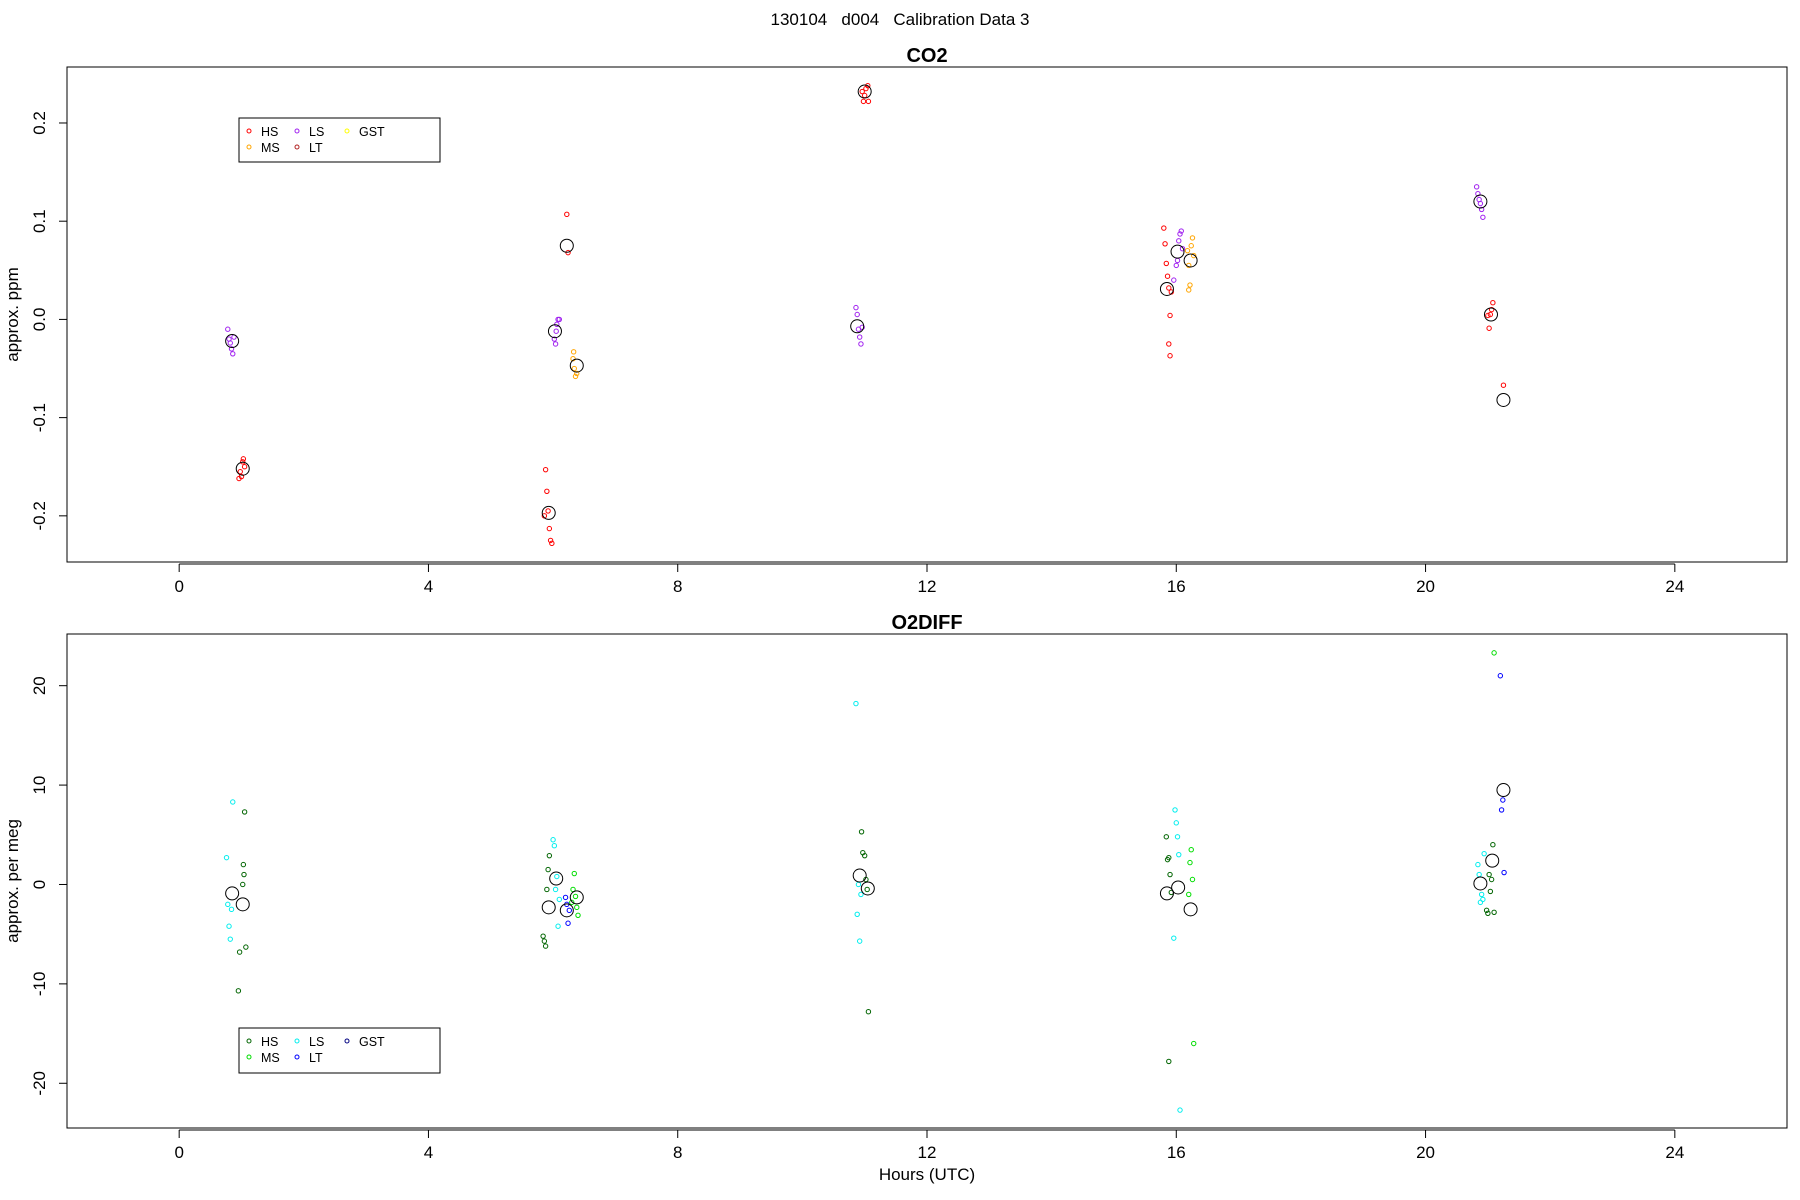 The width and height of the screenshot is (1800, 1200). Describe the element at coordinates (270, 148) in the screenshot. I see `legend-label: MS` at that location.